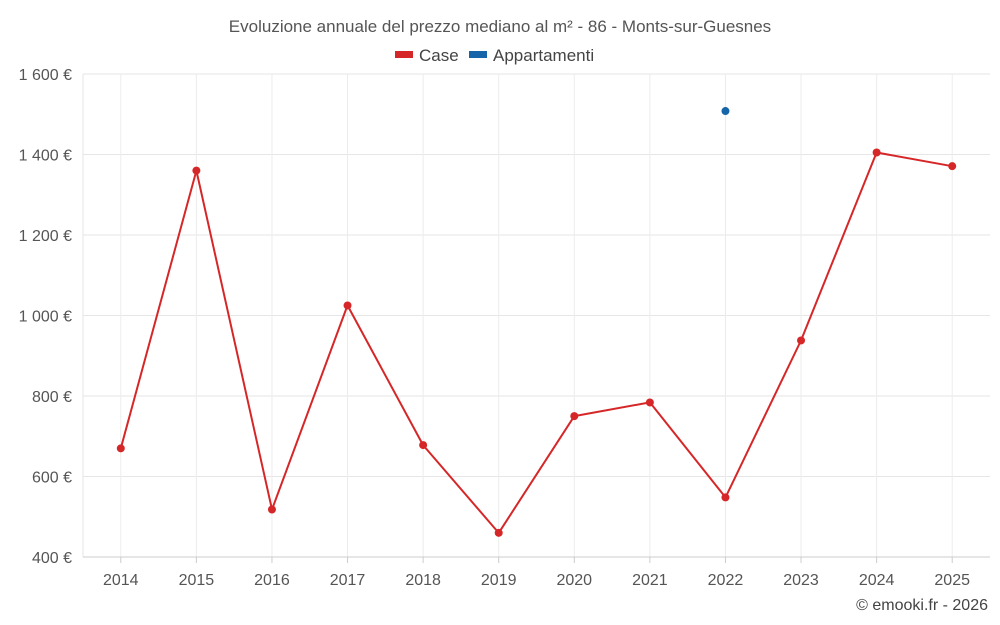 The width and height of the screenshot is (1000, 625). Describe the element at coordinates (649, 402) in the screenshot. I see `data-point-case-2021` at that location.